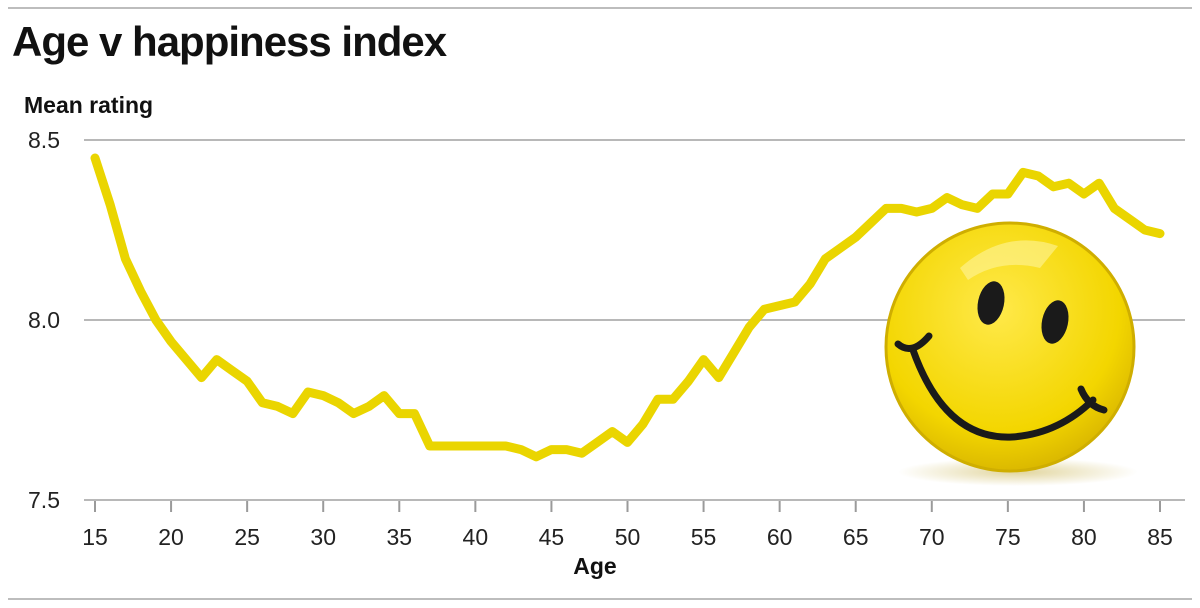 The image size is (1200, 608). Describe the element at coordinates (1003, 393) in the screenshot. I see `smiley-mouth` at that location.